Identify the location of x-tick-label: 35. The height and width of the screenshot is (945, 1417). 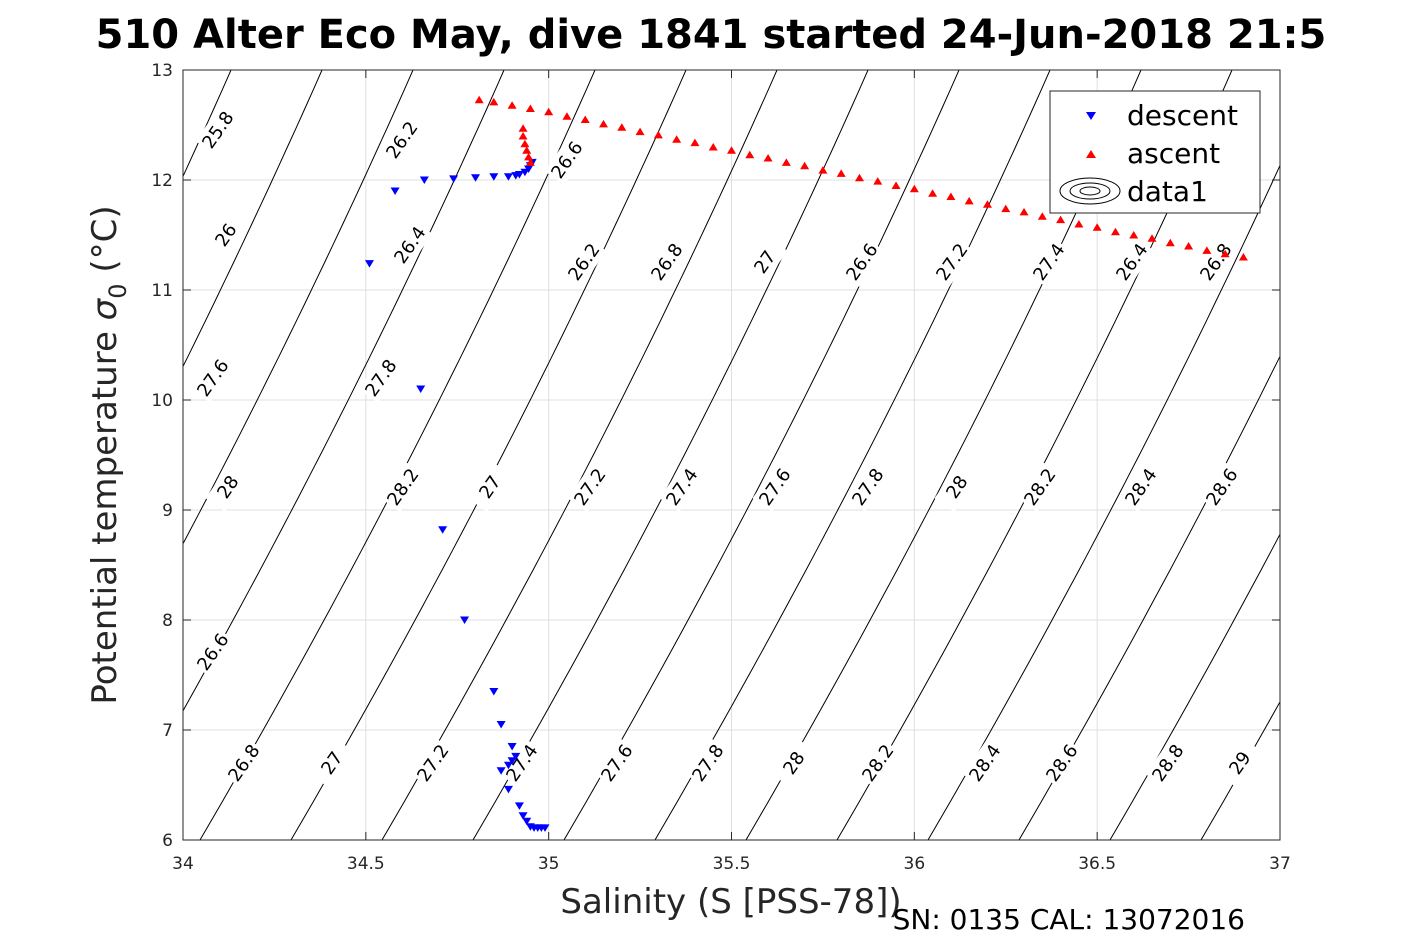
(549, 864).